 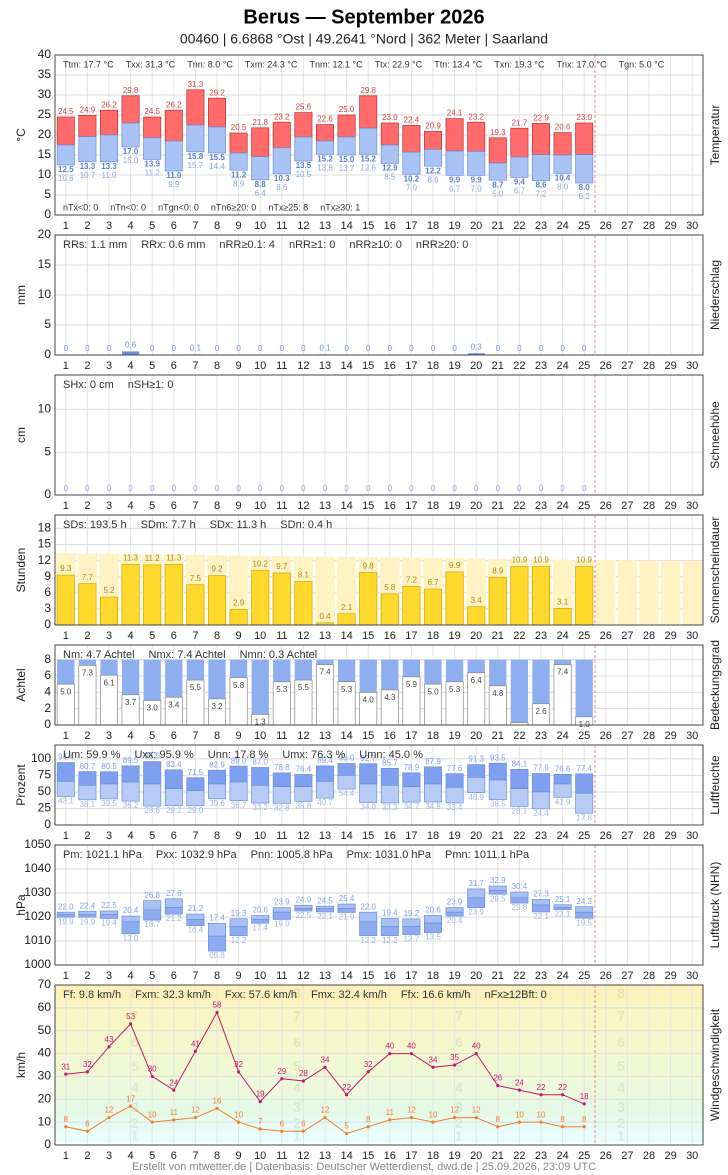 I want to click on x-tick-label: 6, so click(x=174, y=636).